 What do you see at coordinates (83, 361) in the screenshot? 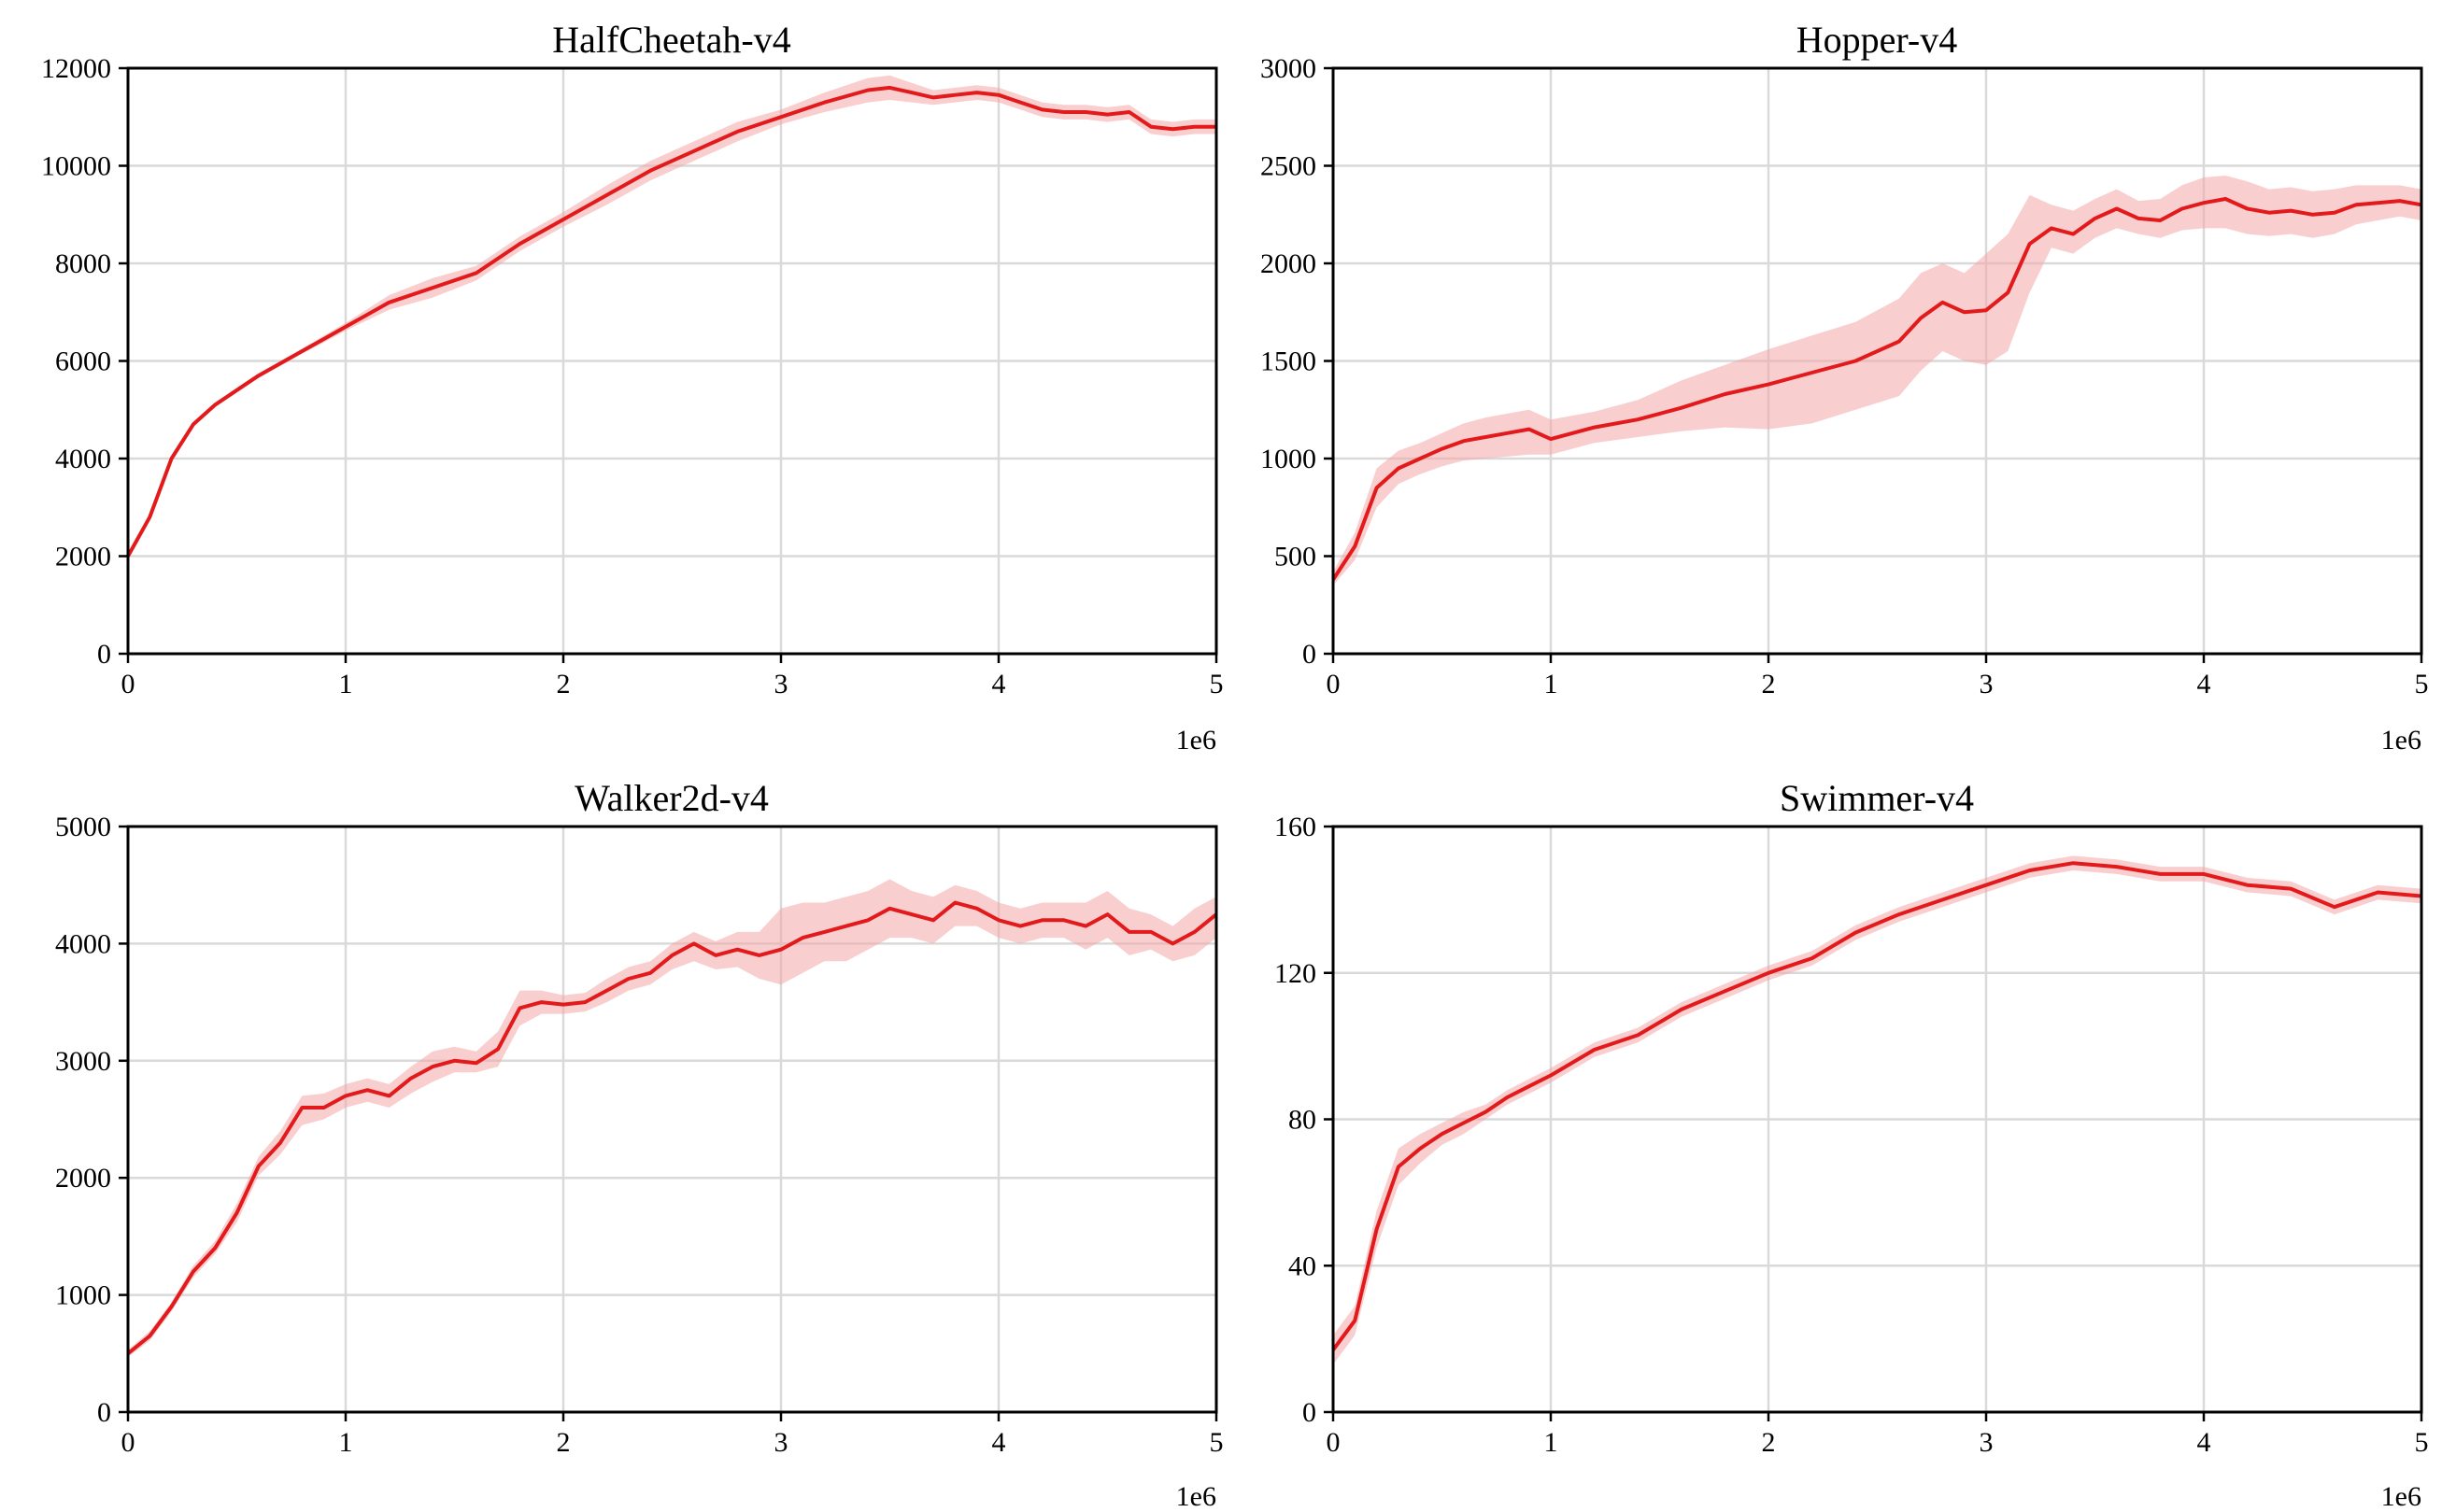
I see `y-tick-label: 6000` at bounding box center [83, 361].